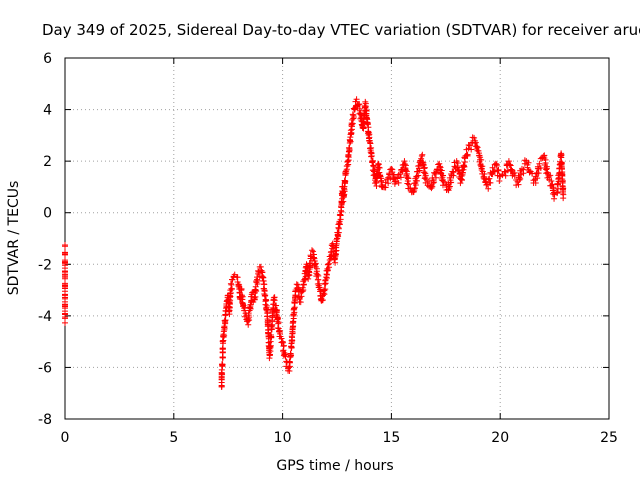 Image resolution: width=640 pixels, height=480 pixels. What do you see at coordinates (609, 438) in the screenshot?
I see `x-tick-label: 25` at bounding box center [609, 438].